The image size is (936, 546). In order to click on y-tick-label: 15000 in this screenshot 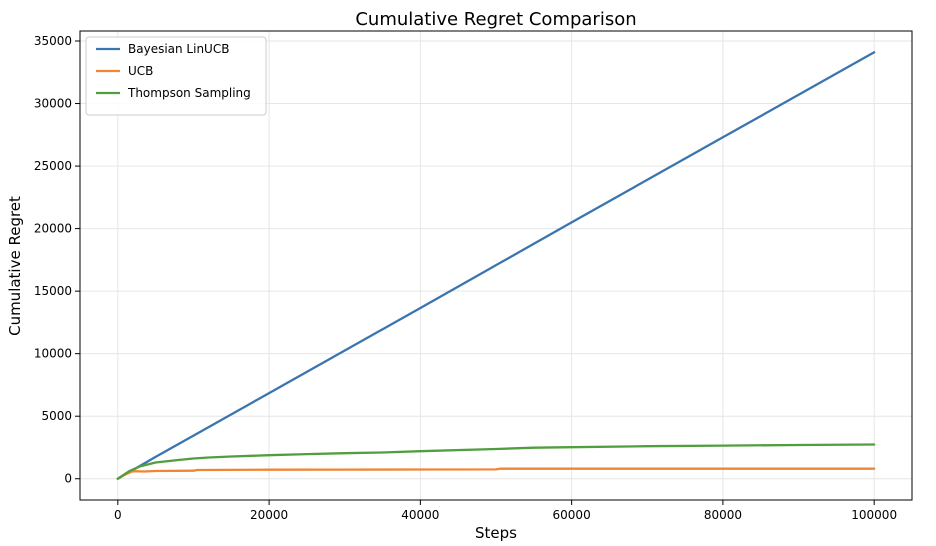, I will do `click(53, 291)`.